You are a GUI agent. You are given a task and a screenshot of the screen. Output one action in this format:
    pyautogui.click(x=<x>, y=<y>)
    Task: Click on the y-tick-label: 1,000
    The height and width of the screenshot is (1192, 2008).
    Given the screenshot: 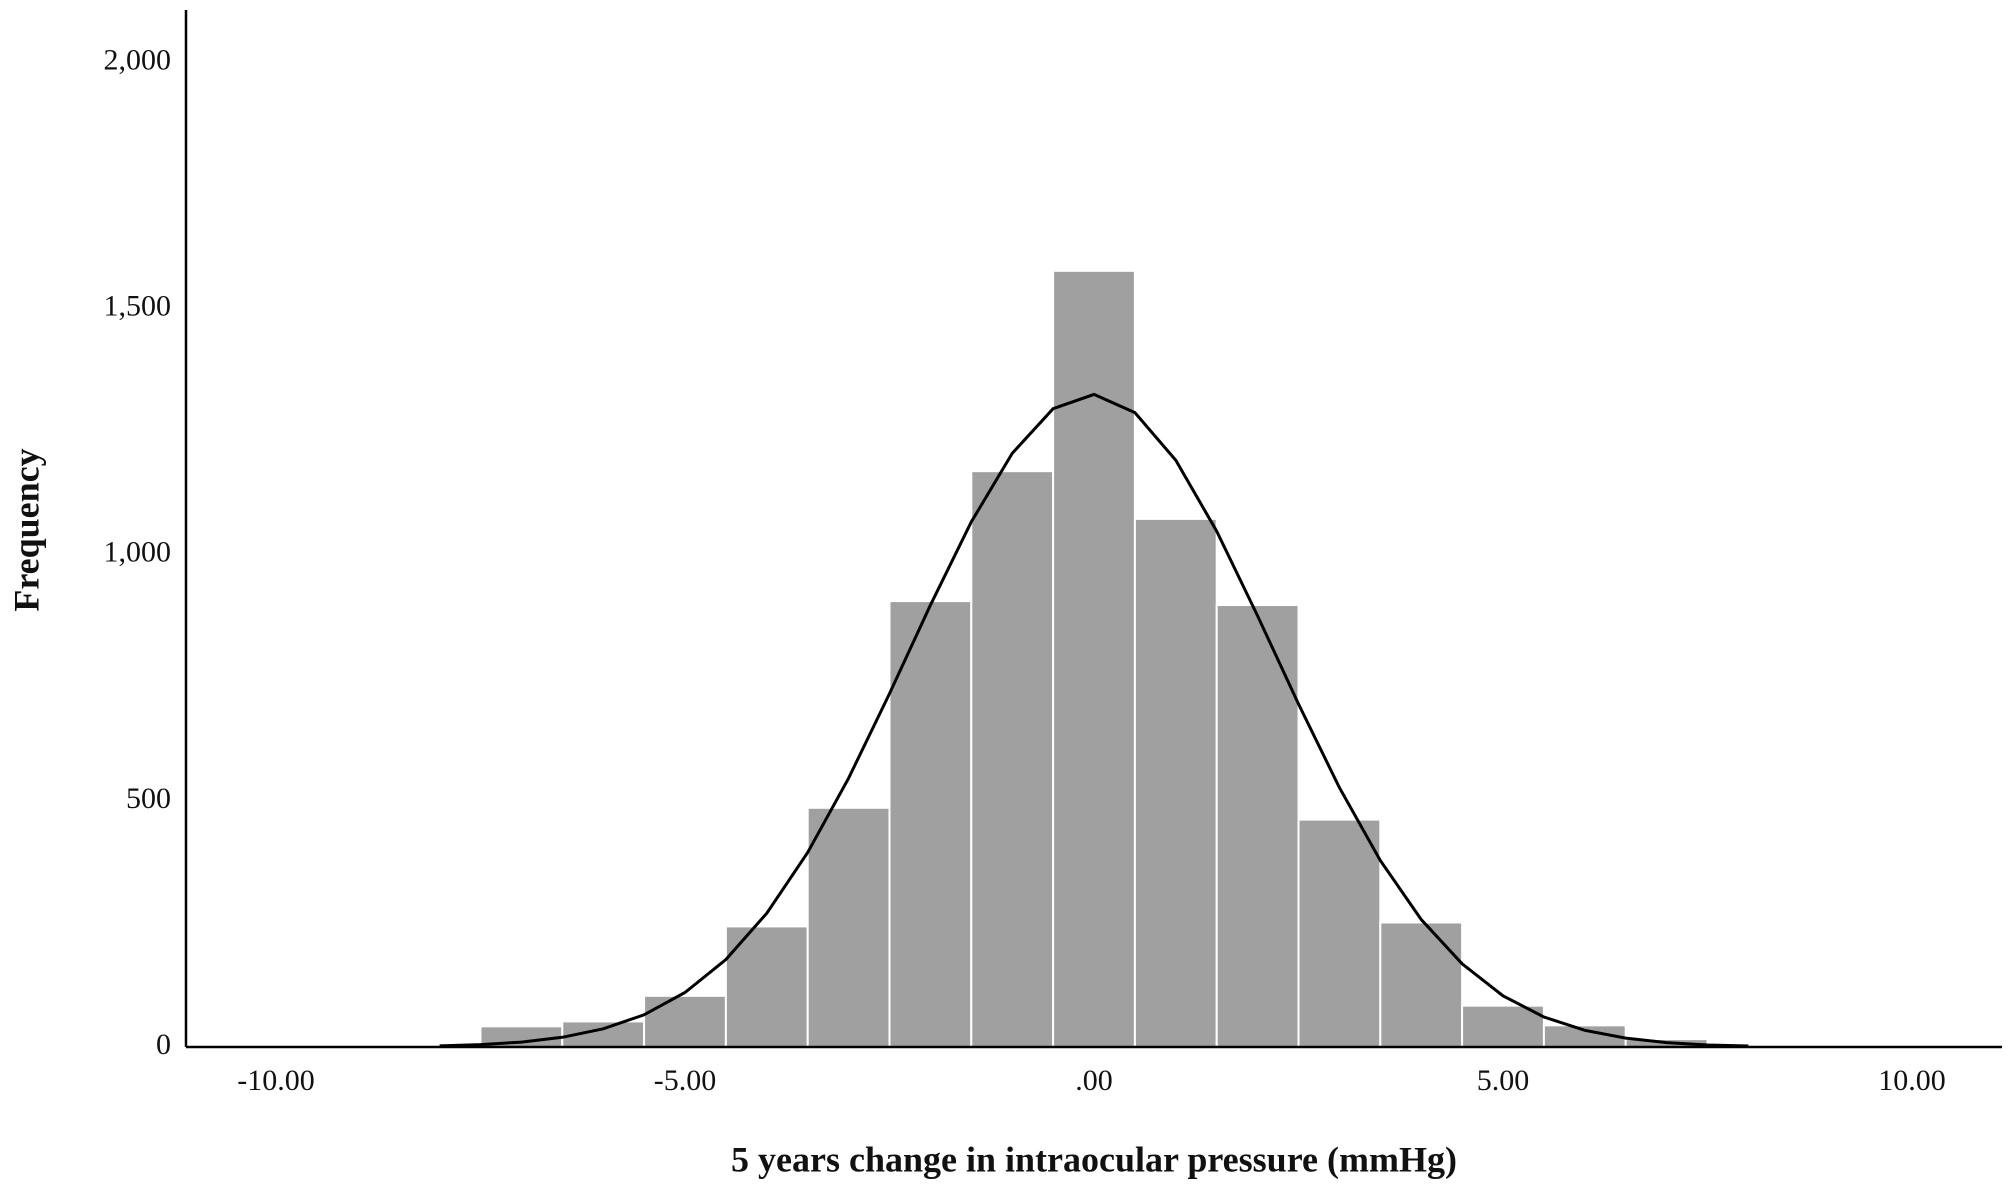 What is the action you would take?
    pyautogui.click(x=138, y=552)
    